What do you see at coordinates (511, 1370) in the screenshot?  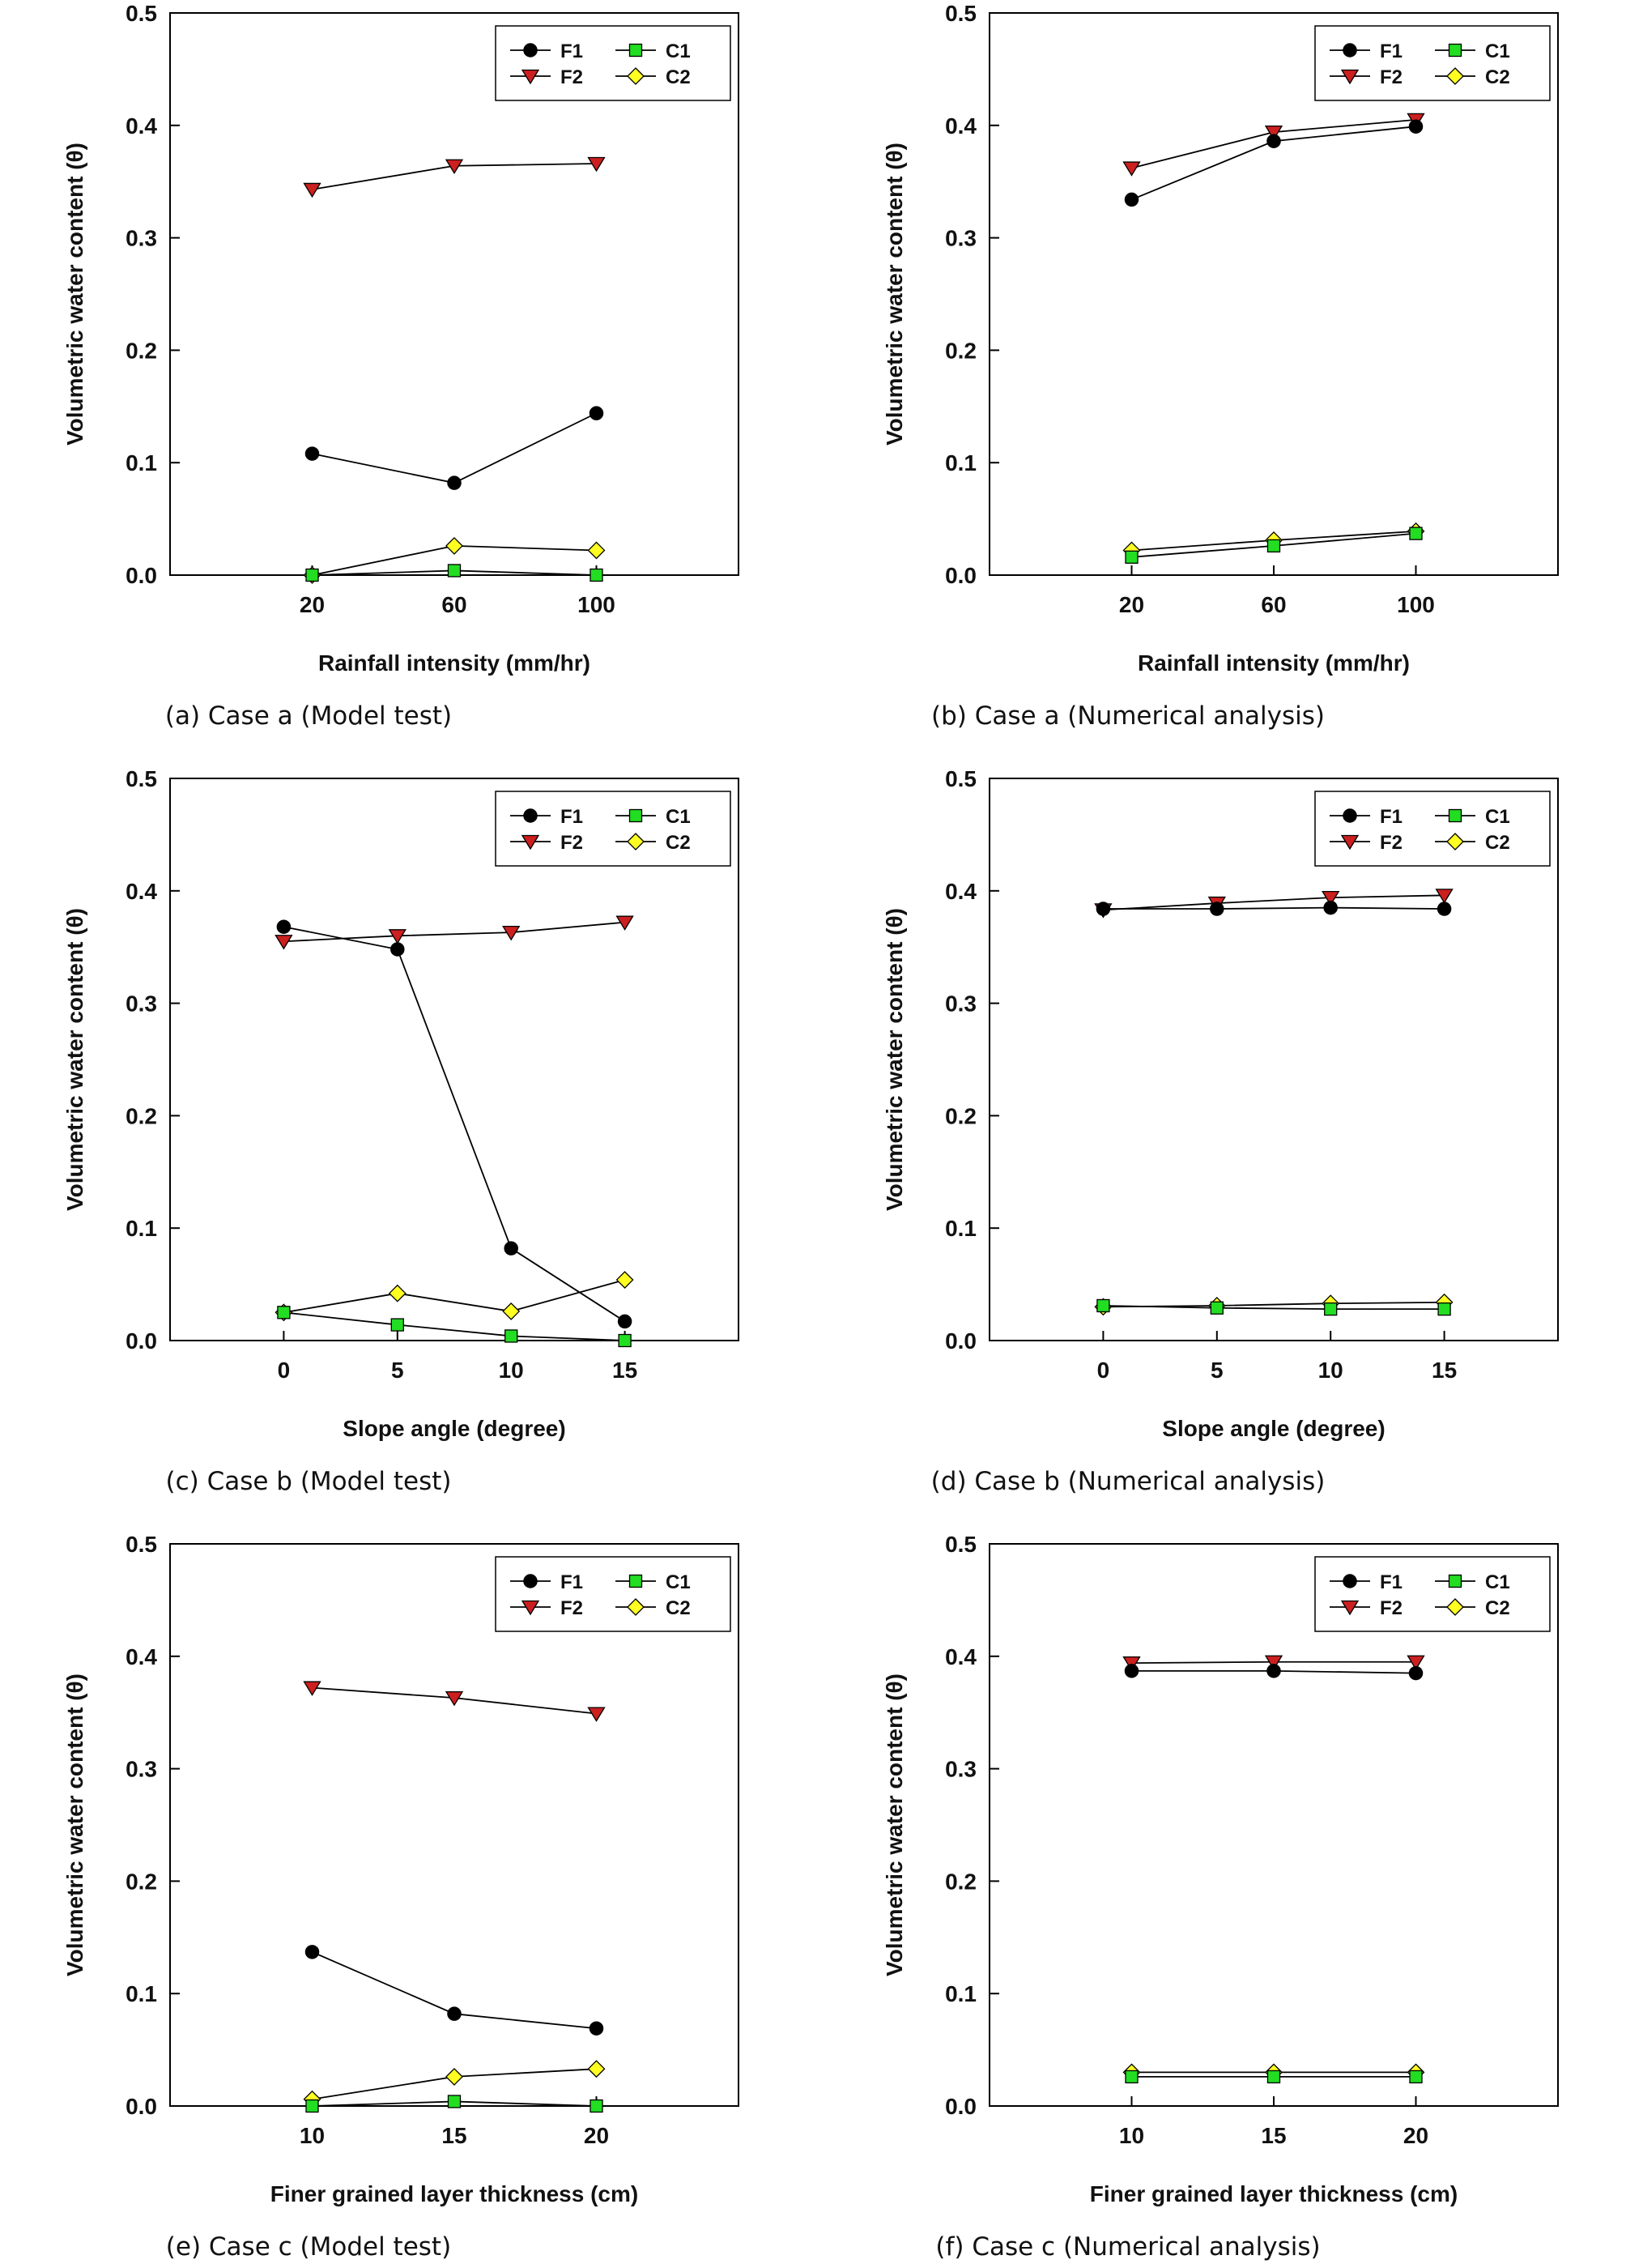 I see `x-tick-label: 10` at bounding box center [511, 1370].